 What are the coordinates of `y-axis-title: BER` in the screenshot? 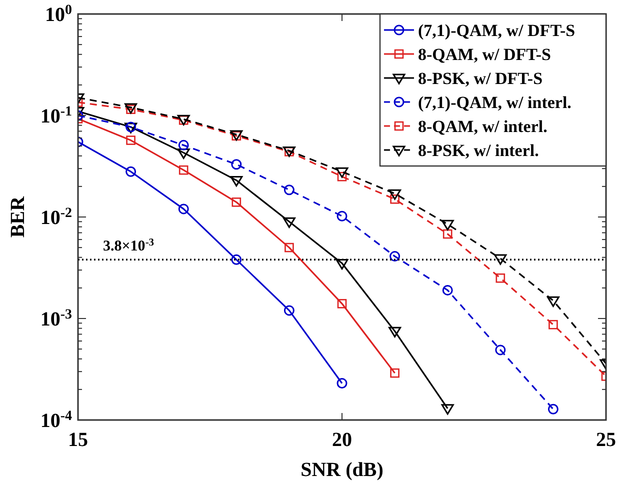 It's located at (18, 217).